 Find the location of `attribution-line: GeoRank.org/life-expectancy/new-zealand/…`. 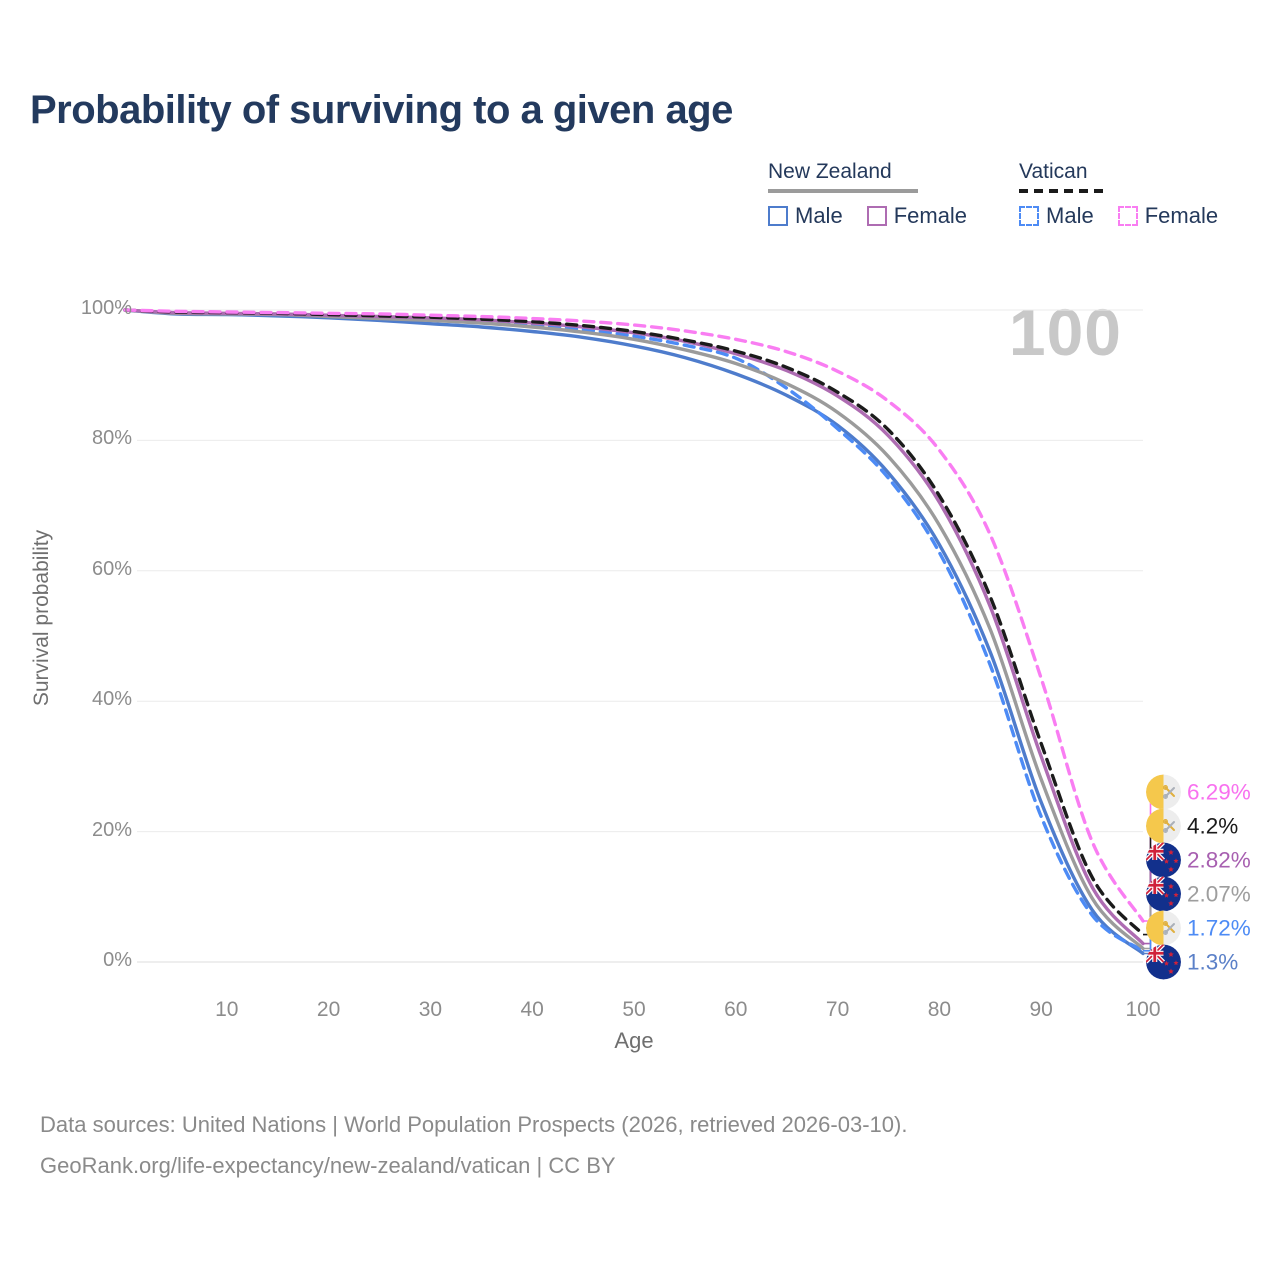

attribution-line: GeoRank.org/life-expectancy/new-zealand/… is located at coordinates (328, 1165).